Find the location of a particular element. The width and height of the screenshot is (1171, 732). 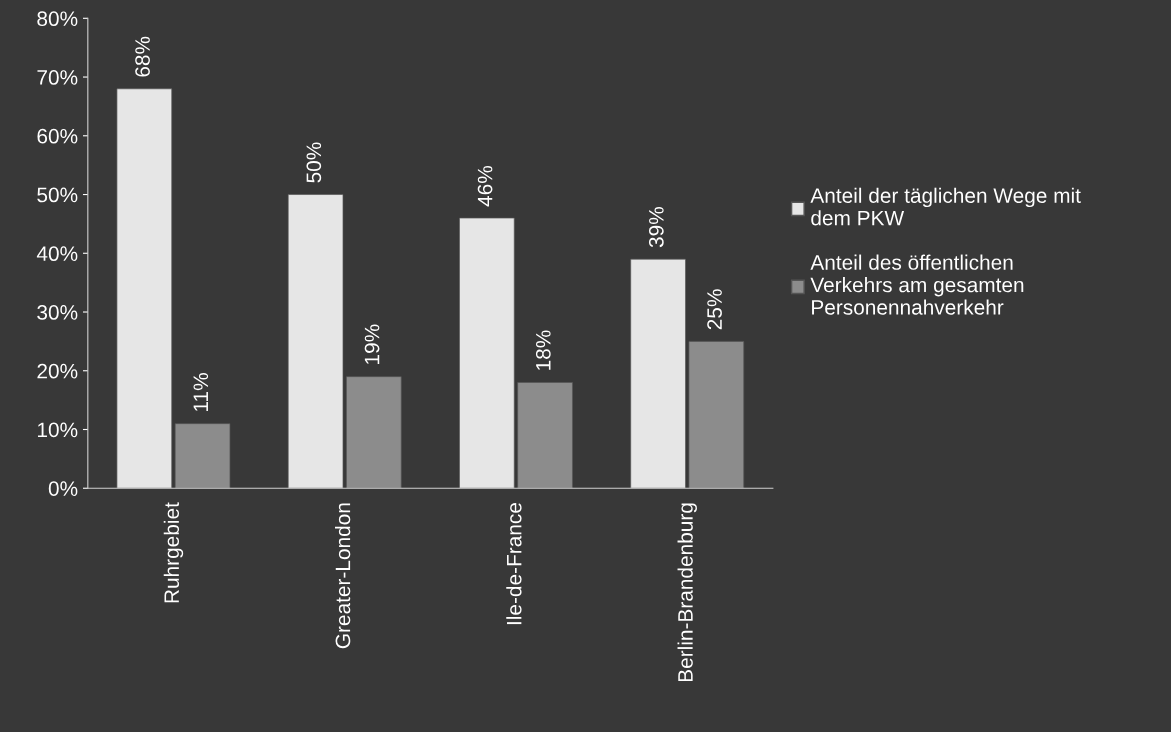

data-label: 18% is located at coordinates (543, 350).